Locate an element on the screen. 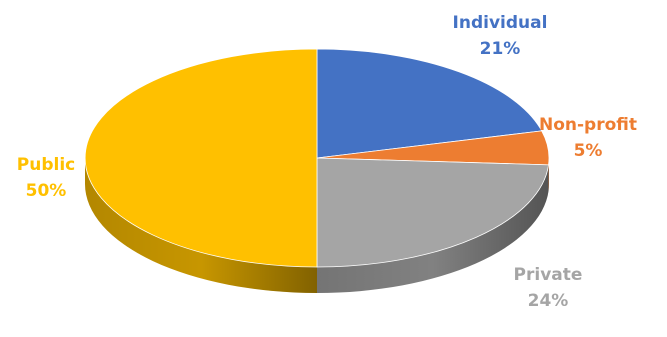 The height and width of the screenshot is (337, 667). pie-slice-private is located at coordinates (433, 212).